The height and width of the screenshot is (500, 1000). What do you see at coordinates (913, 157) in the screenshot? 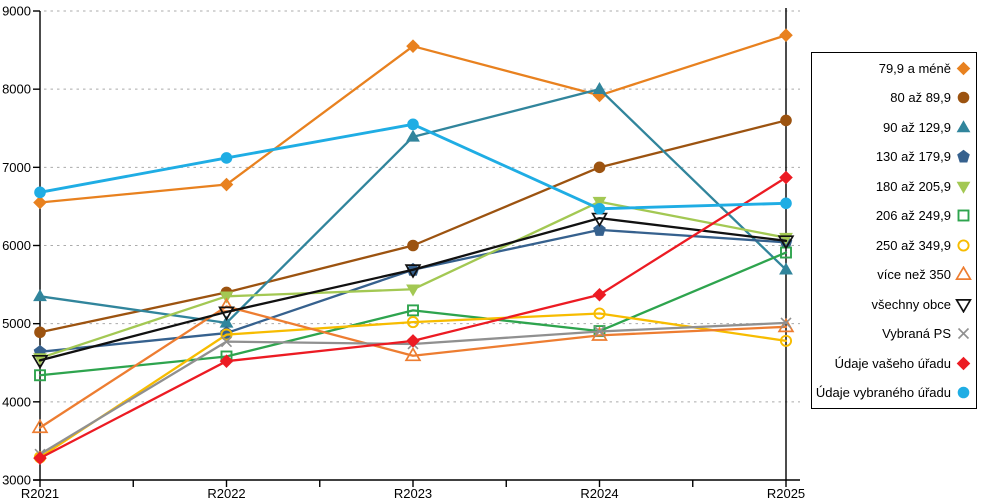
I see `legend-item-label: 130 až 179,9` at bounding box center [913, 157].